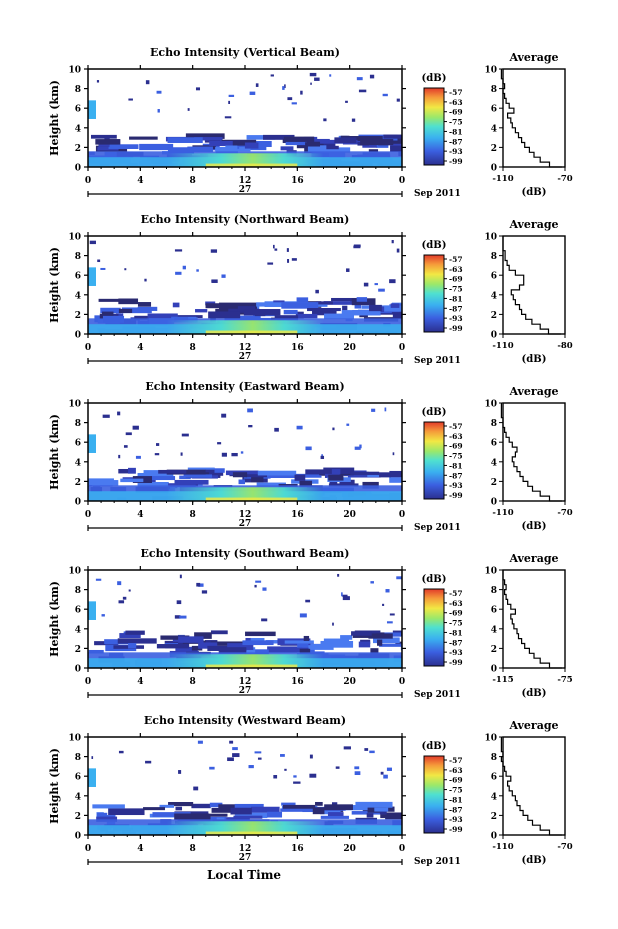 The width and height of the screenshot is (618, 929). I want to click on avg-x-tick-label: -75, so click(564, 680).